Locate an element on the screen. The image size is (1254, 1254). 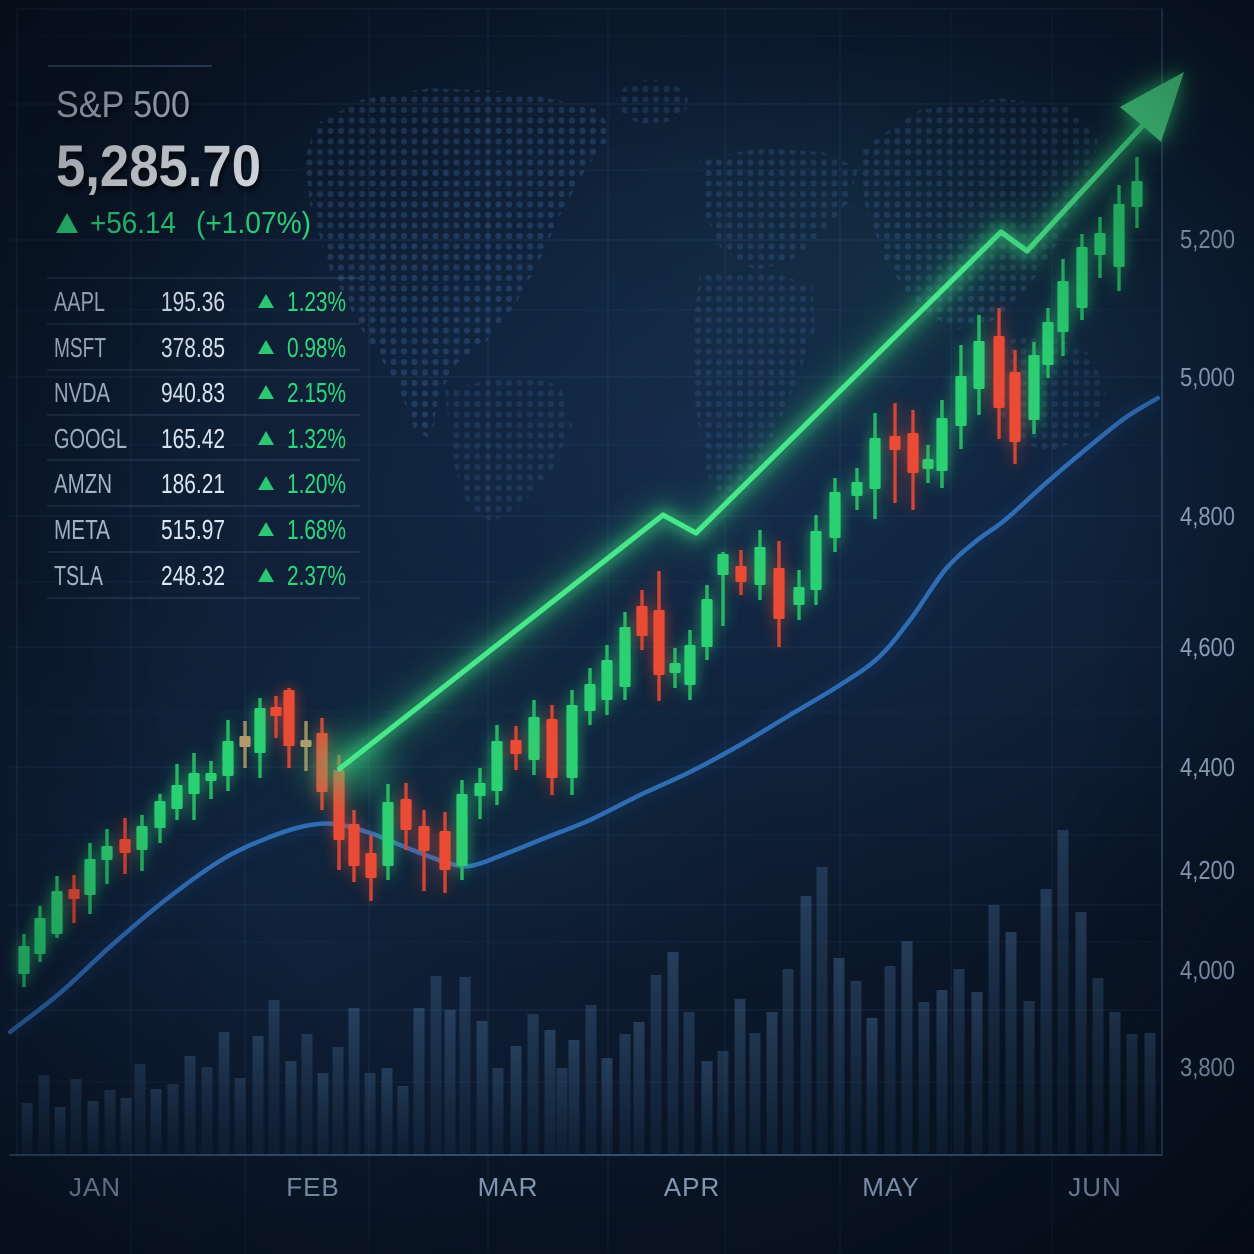
svg-text: 2.15% is located at coordinates (316, 392).